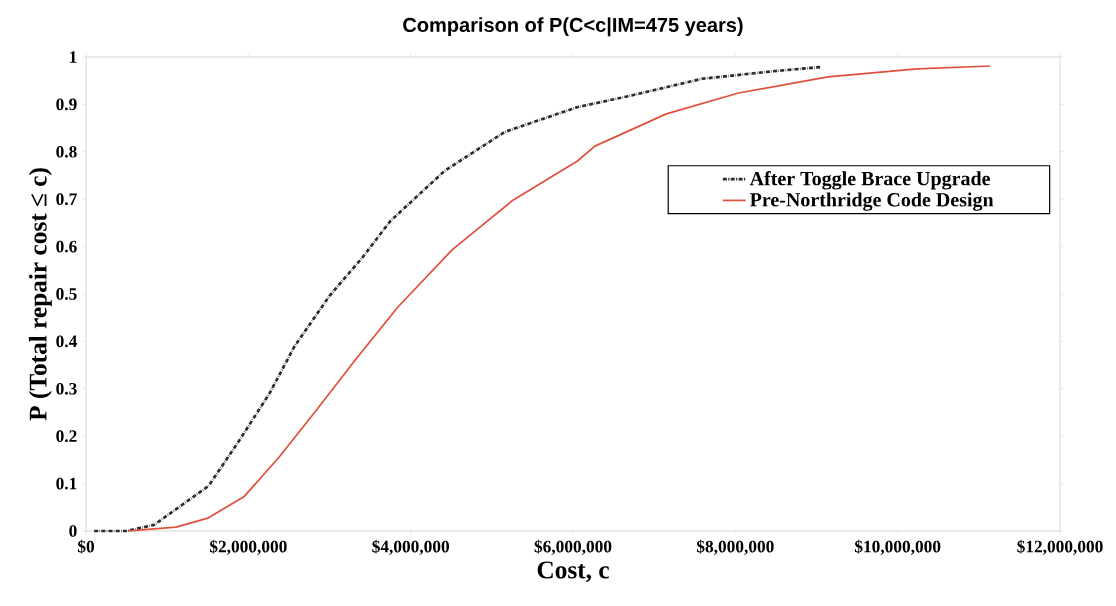 The height and width of the screenshot is (606, 1116). What do you see at coordinates (66, 199) in the screenshot?
I see `y-tick-label: 0.7` at bounding box center [66, 199].